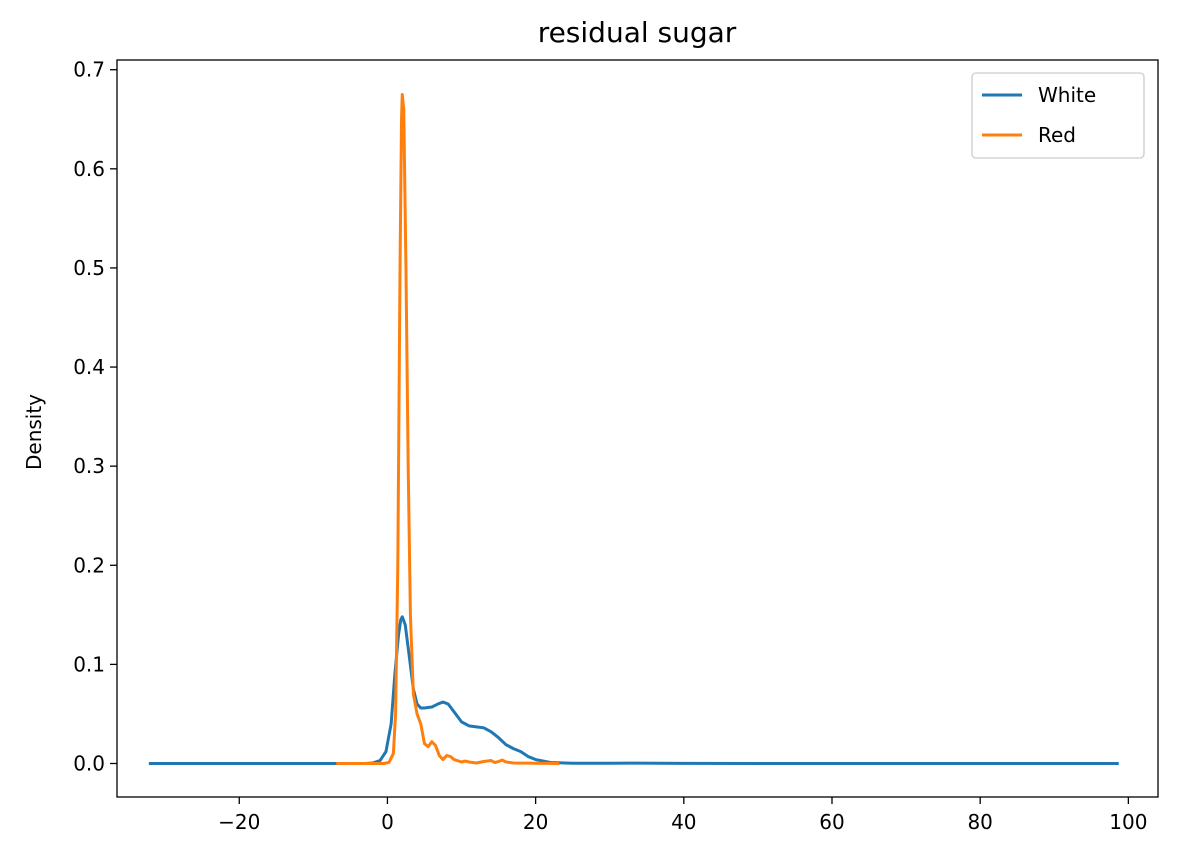  I want to click on x-tick-label: 20, so click(535, 822).